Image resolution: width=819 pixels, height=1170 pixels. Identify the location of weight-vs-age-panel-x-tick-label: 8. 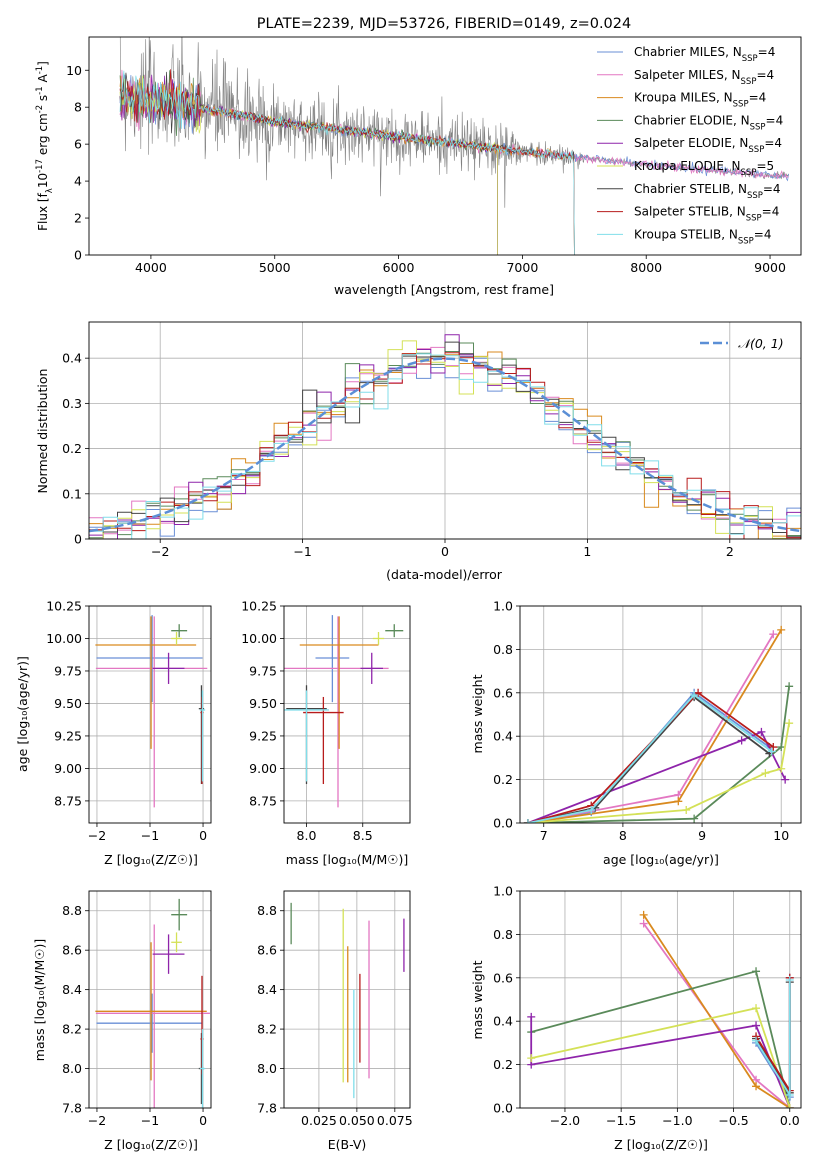
(623, 835).